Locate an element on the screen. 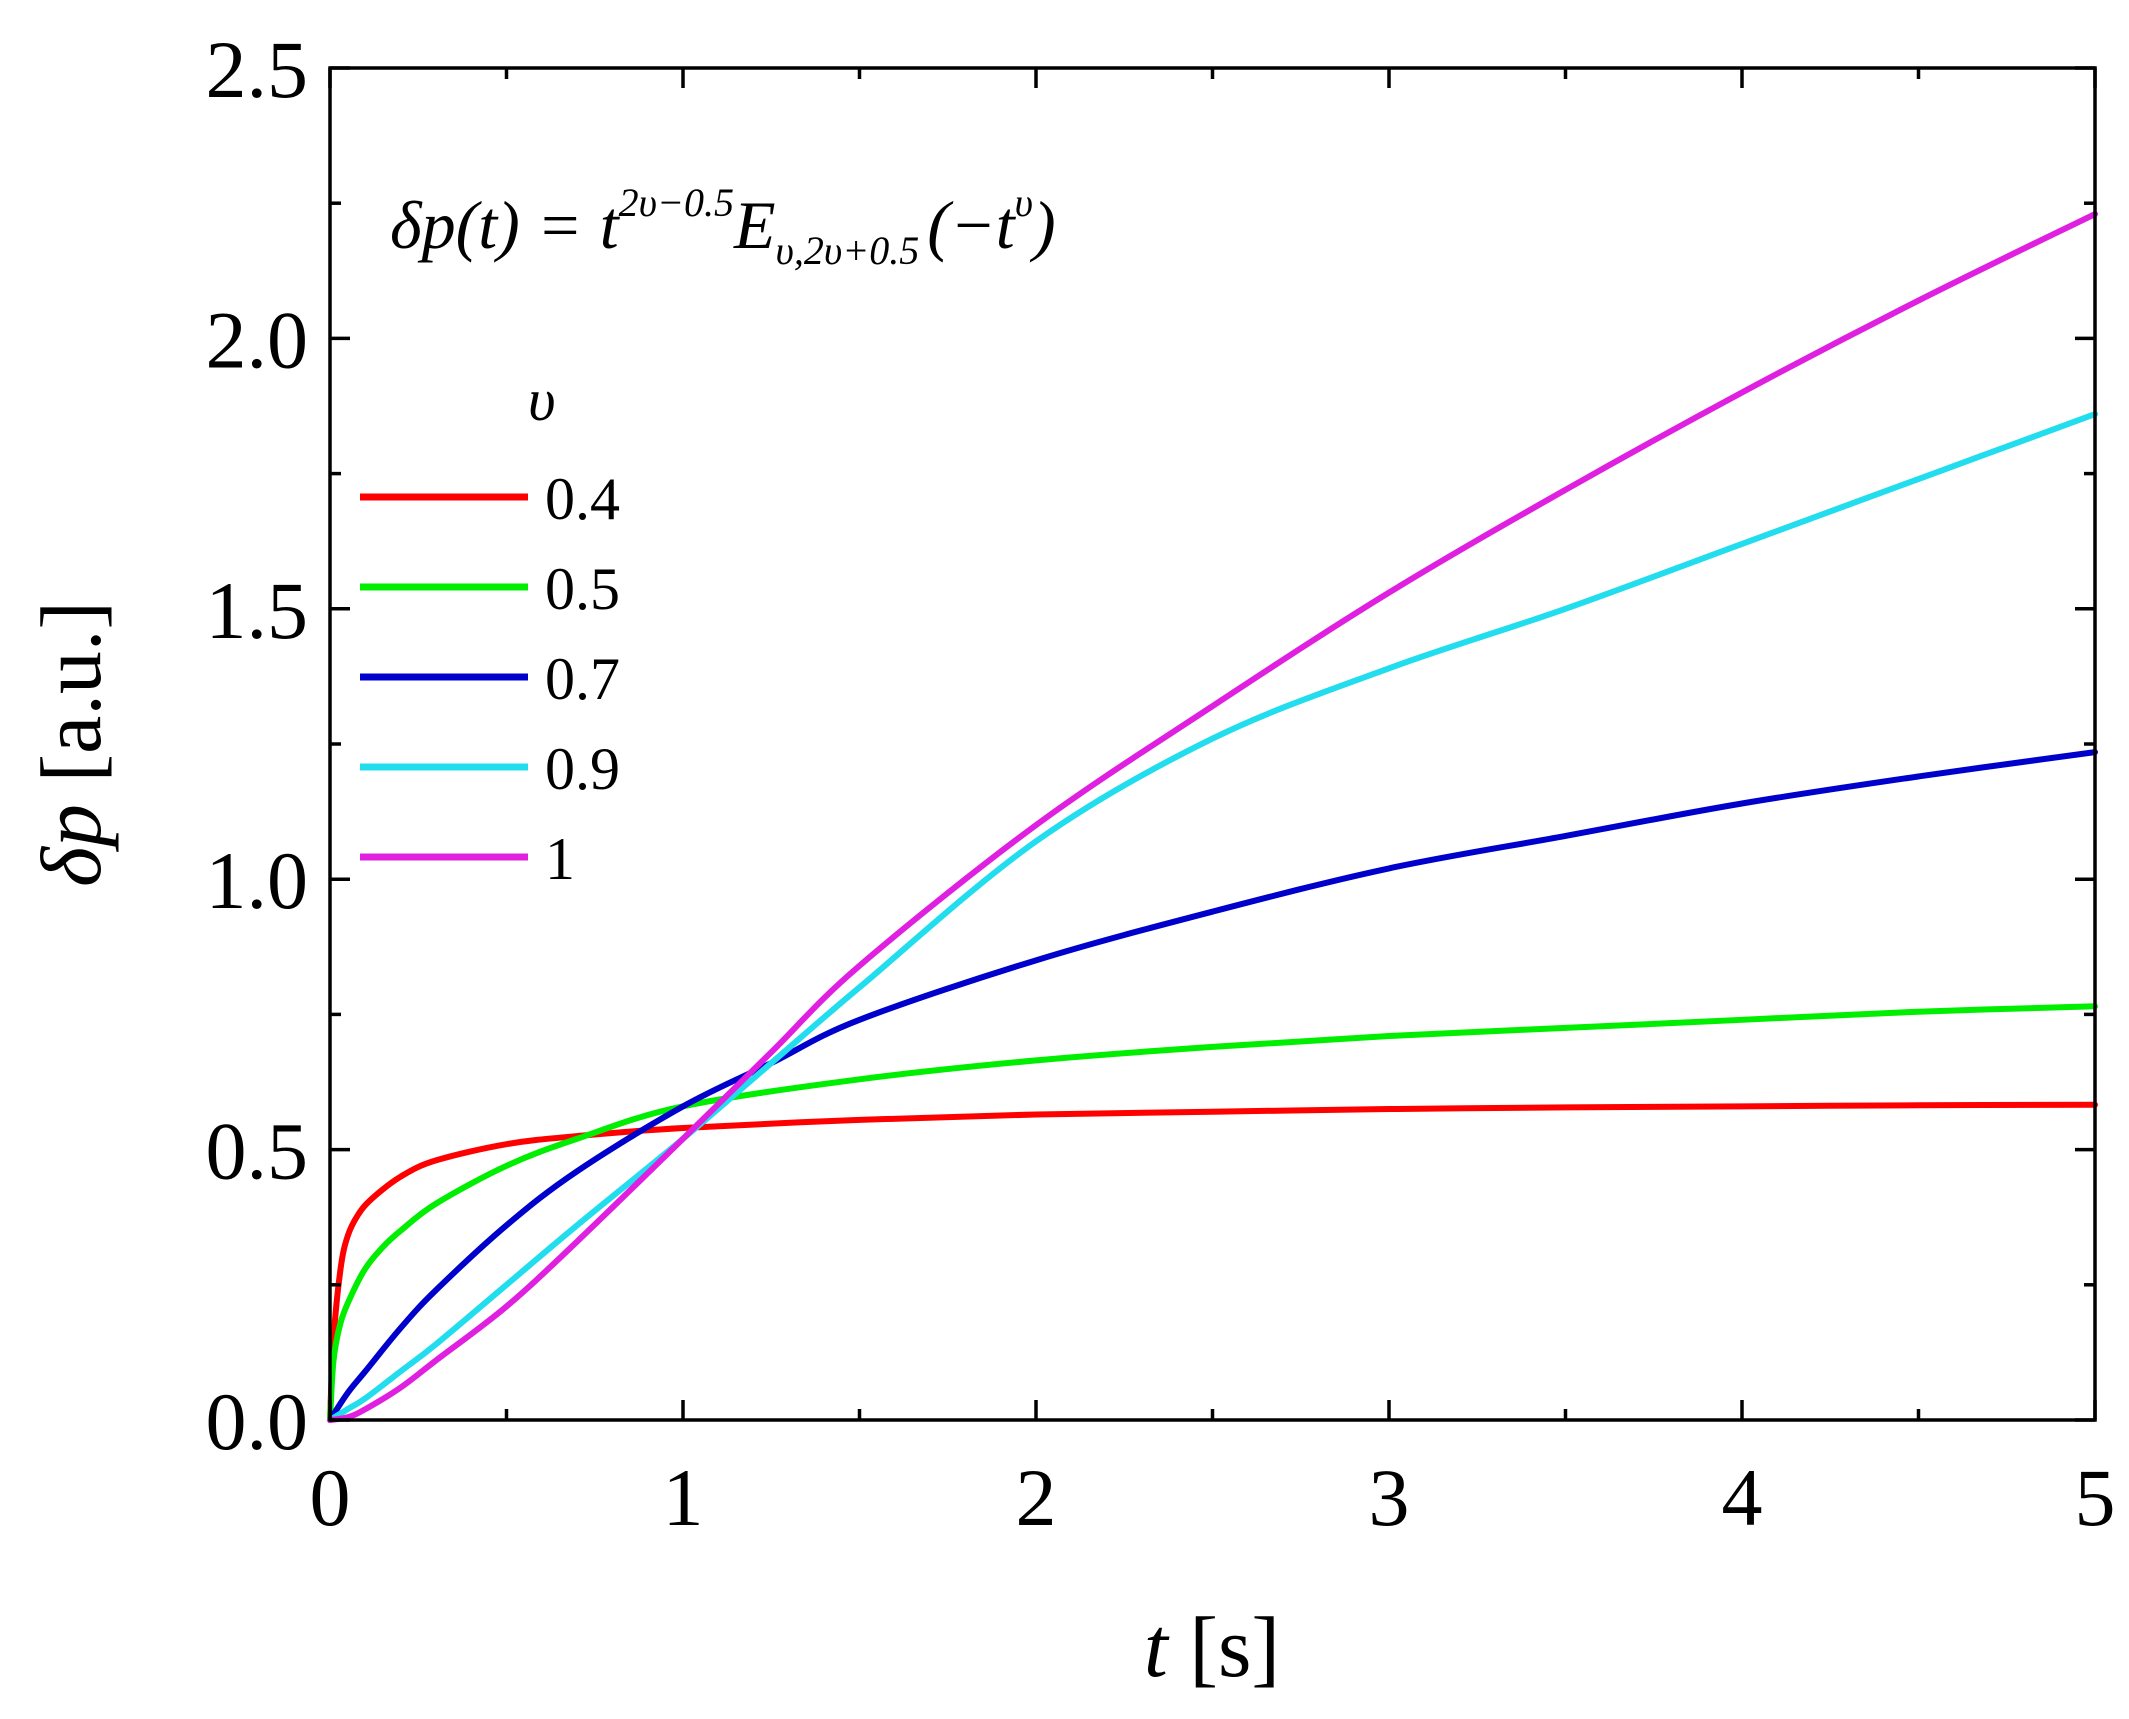  y-tick-label: 0.0 is located at coordinates (257, 1421).